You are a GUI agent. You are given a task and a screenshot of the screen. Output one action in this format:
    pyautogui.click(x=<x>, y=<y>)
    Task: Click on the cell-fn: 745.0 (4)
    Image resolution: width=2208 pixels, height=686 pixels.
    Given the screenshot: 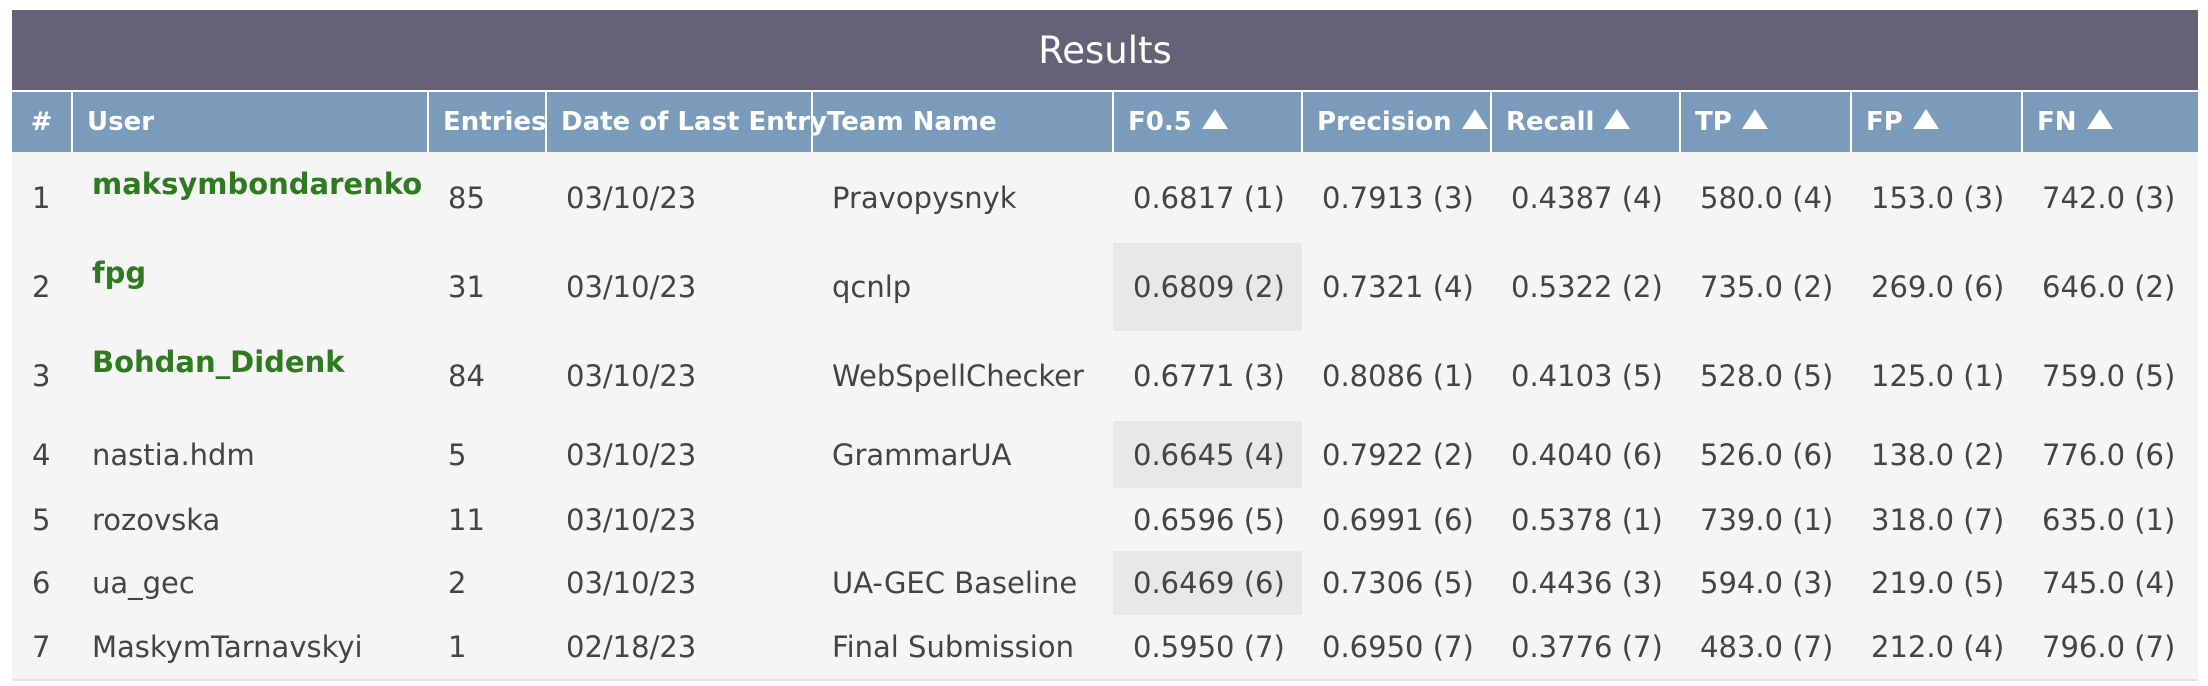 What is the action you would take?
    pyautogui.click(x=2109, y=583)
    